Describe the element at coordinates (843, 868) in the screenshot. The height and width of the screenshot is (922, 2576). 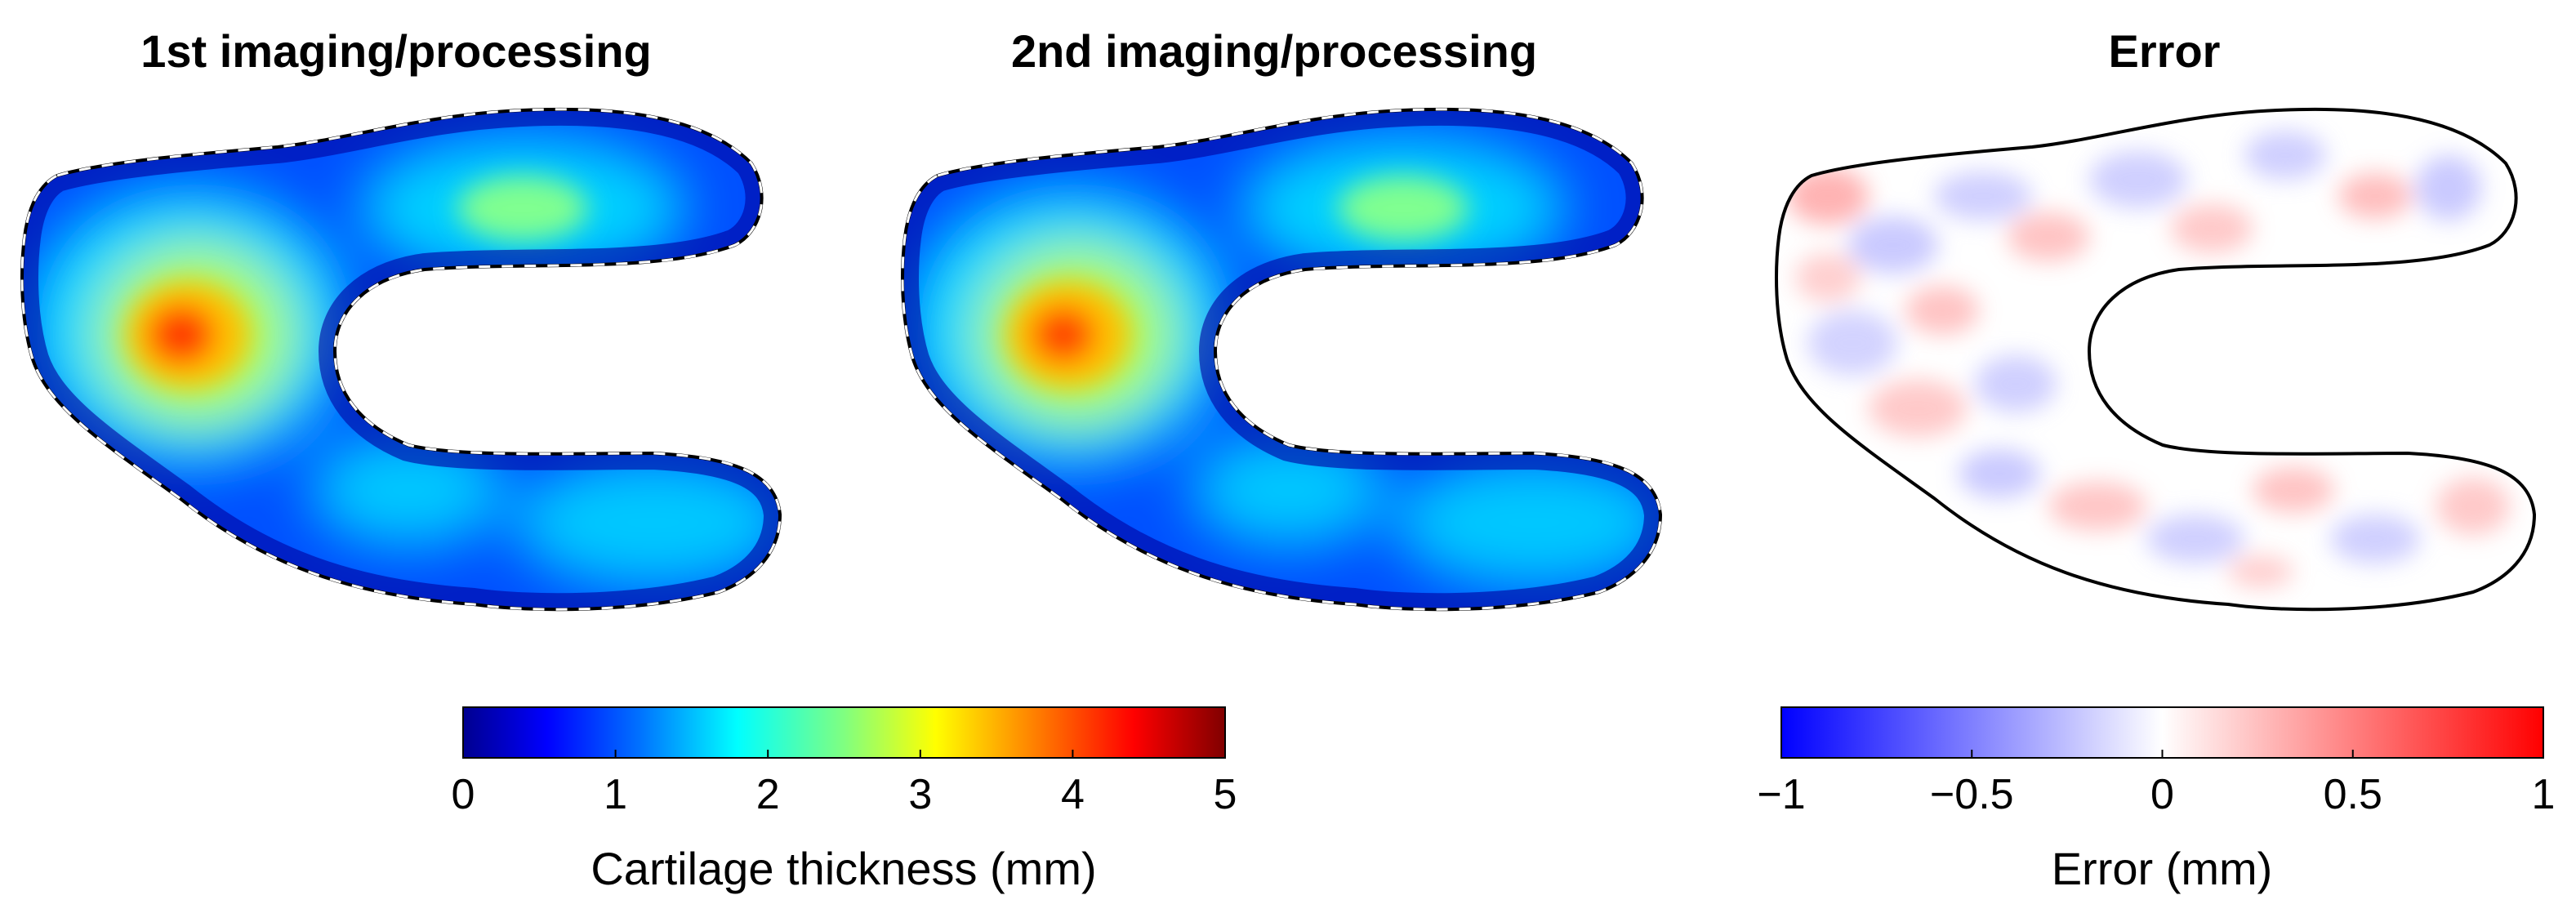
I see `thickness-colorbar-label: Cartilage thickness (mm)` at that location.